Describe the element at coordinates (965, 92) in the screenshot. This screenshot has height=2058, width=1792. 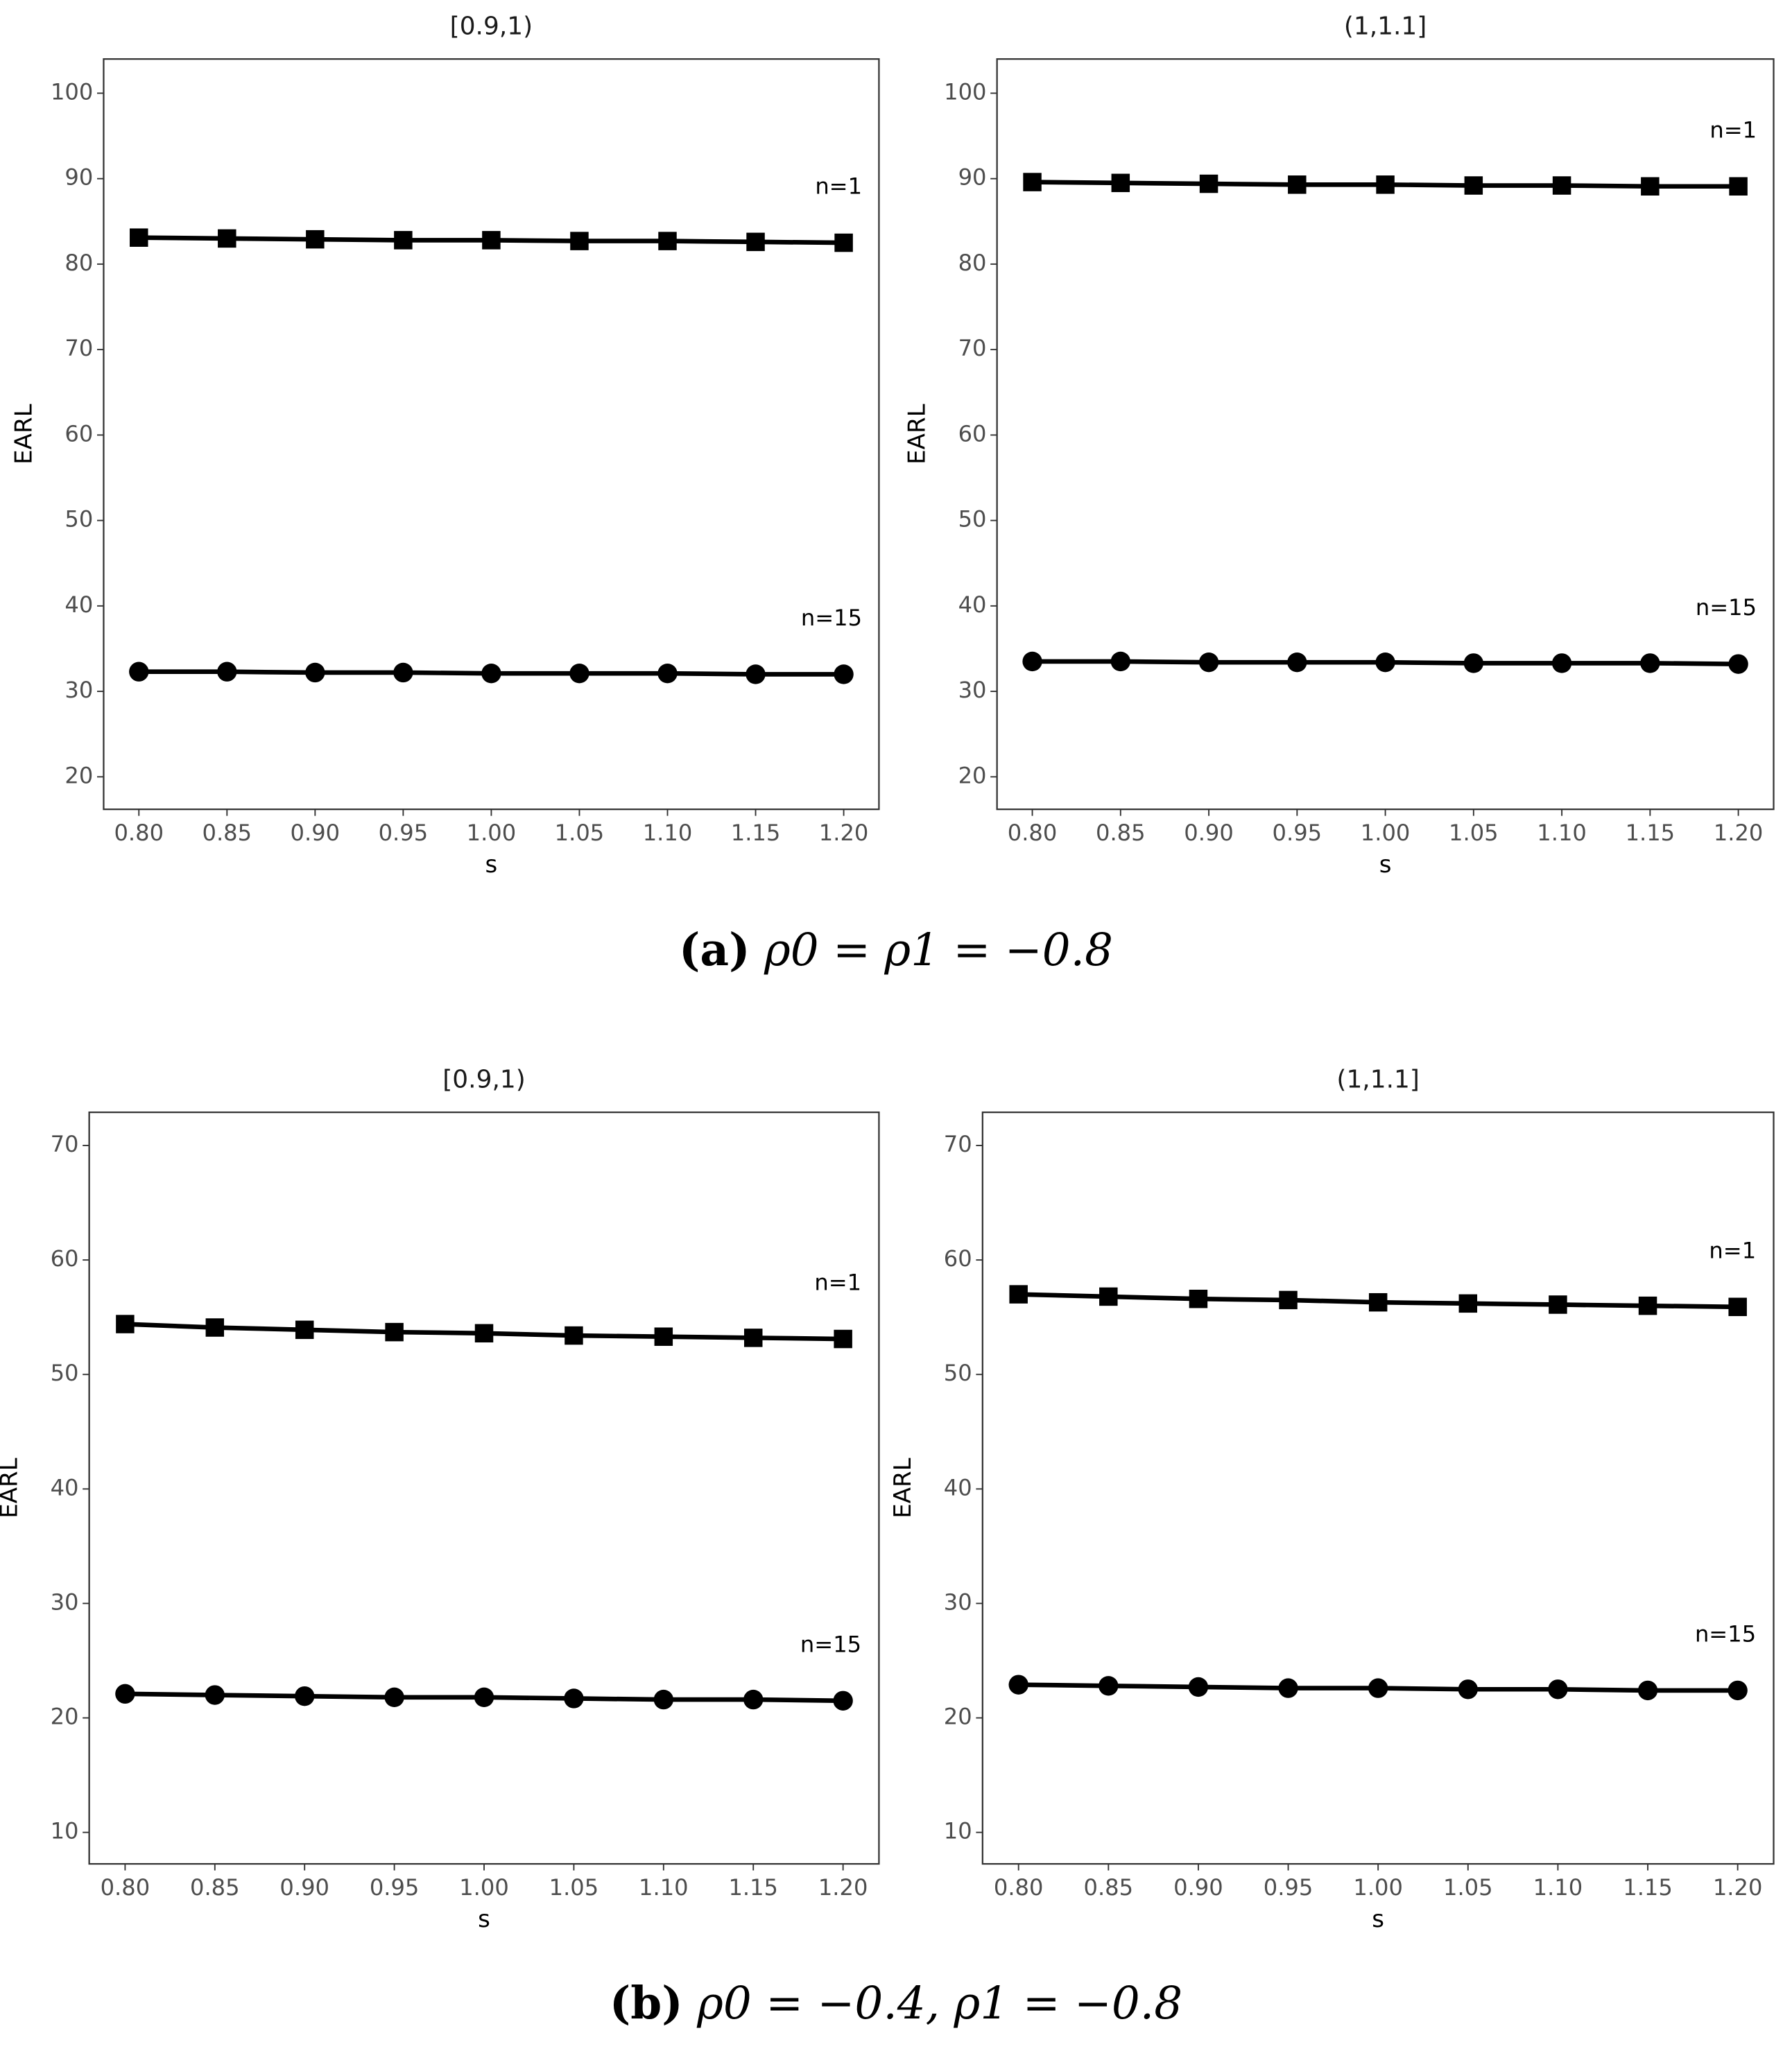
I see `y-tick-label: 100` at that location.